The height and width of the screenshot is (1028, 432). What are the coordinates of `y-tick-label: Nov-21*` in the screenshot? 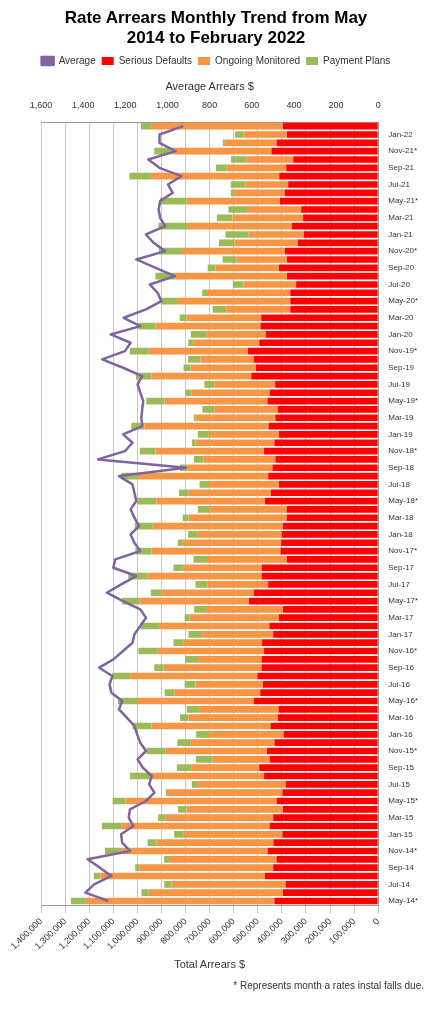 It's located at (403, 151).